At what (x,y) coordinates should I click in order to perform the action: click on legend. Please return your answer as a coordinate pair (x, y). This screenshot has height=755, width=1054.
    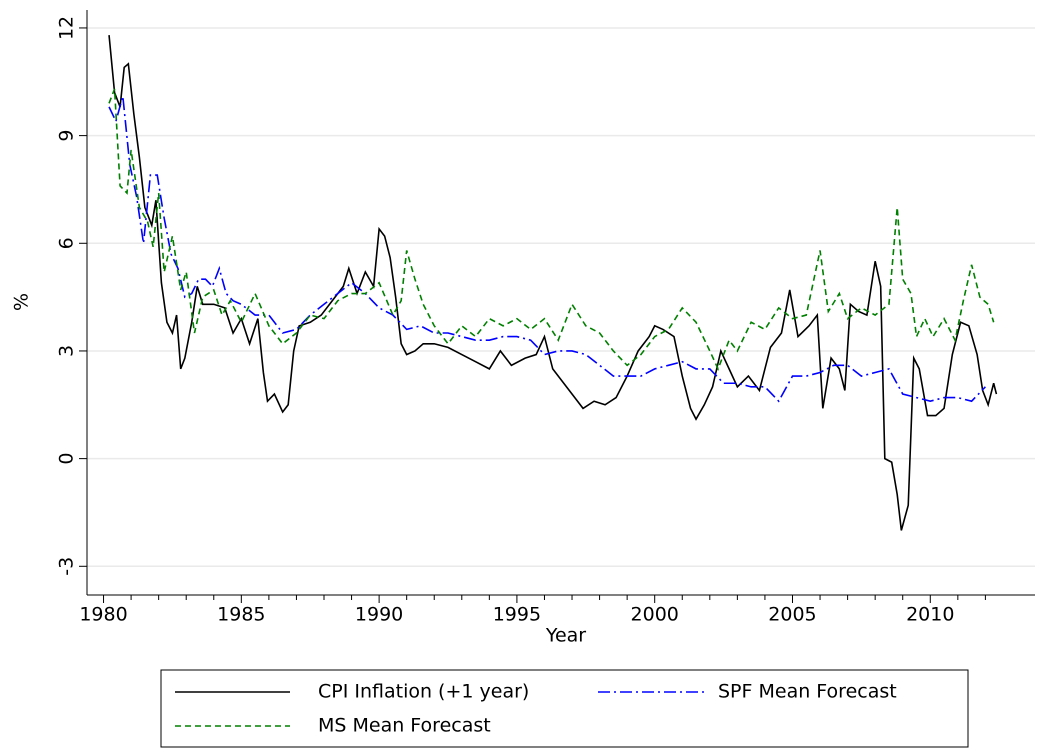
    Looking at the image, I should click on (564, 708).